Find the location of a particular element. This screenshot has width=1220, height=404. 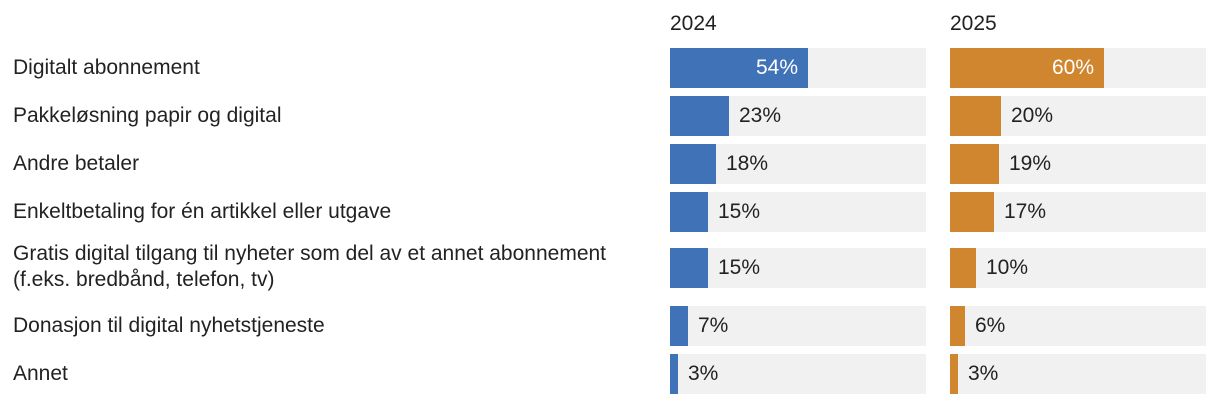

series-header-0: 2024 is located at coordinates (693, 23).